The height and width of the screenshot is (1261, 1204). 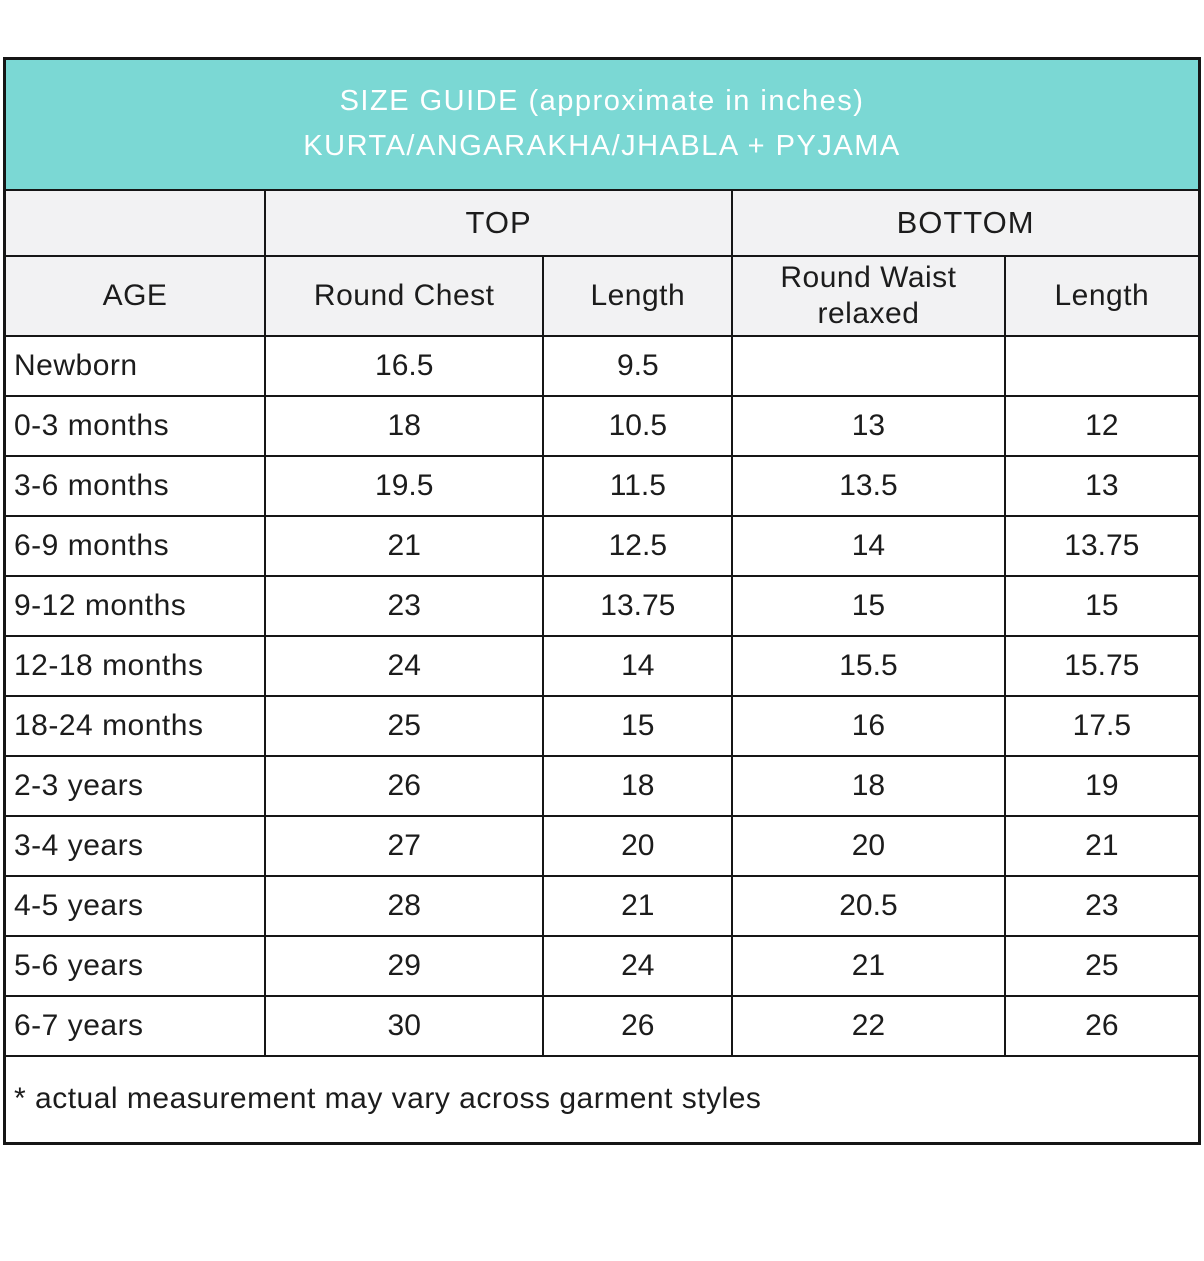 What do you see at coordinates (134, 905) in the screenshot?
I see `age-cell: 4-5 years` at bounding box center [134, 905].